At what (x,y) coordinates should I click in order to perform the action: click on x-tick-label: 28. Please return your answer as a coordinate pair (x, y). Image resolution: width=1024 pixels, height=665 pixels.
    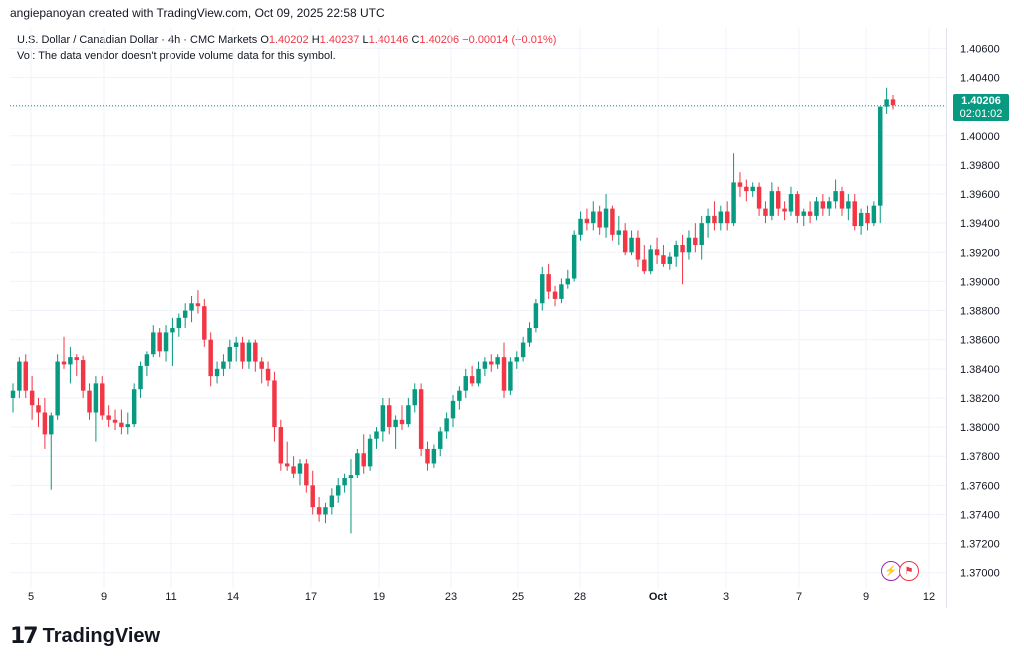
    Looking at the image, I should click on (580, 597).